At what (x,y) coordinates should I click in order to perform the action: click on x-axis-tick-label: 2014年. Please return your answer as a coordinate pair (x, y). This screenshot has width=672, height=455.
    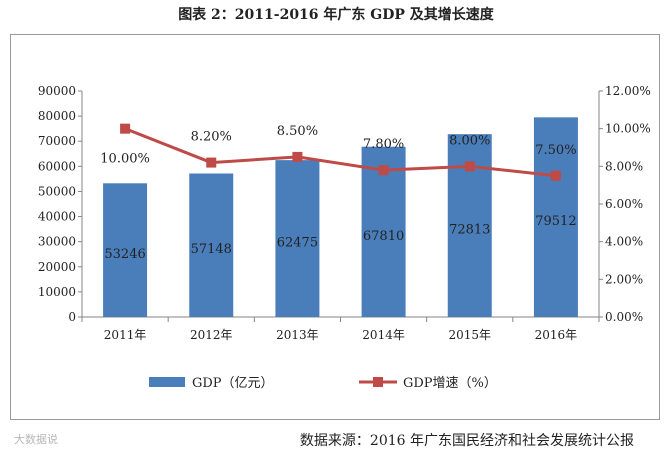
    Looking at the image, I should click on (383, 335).